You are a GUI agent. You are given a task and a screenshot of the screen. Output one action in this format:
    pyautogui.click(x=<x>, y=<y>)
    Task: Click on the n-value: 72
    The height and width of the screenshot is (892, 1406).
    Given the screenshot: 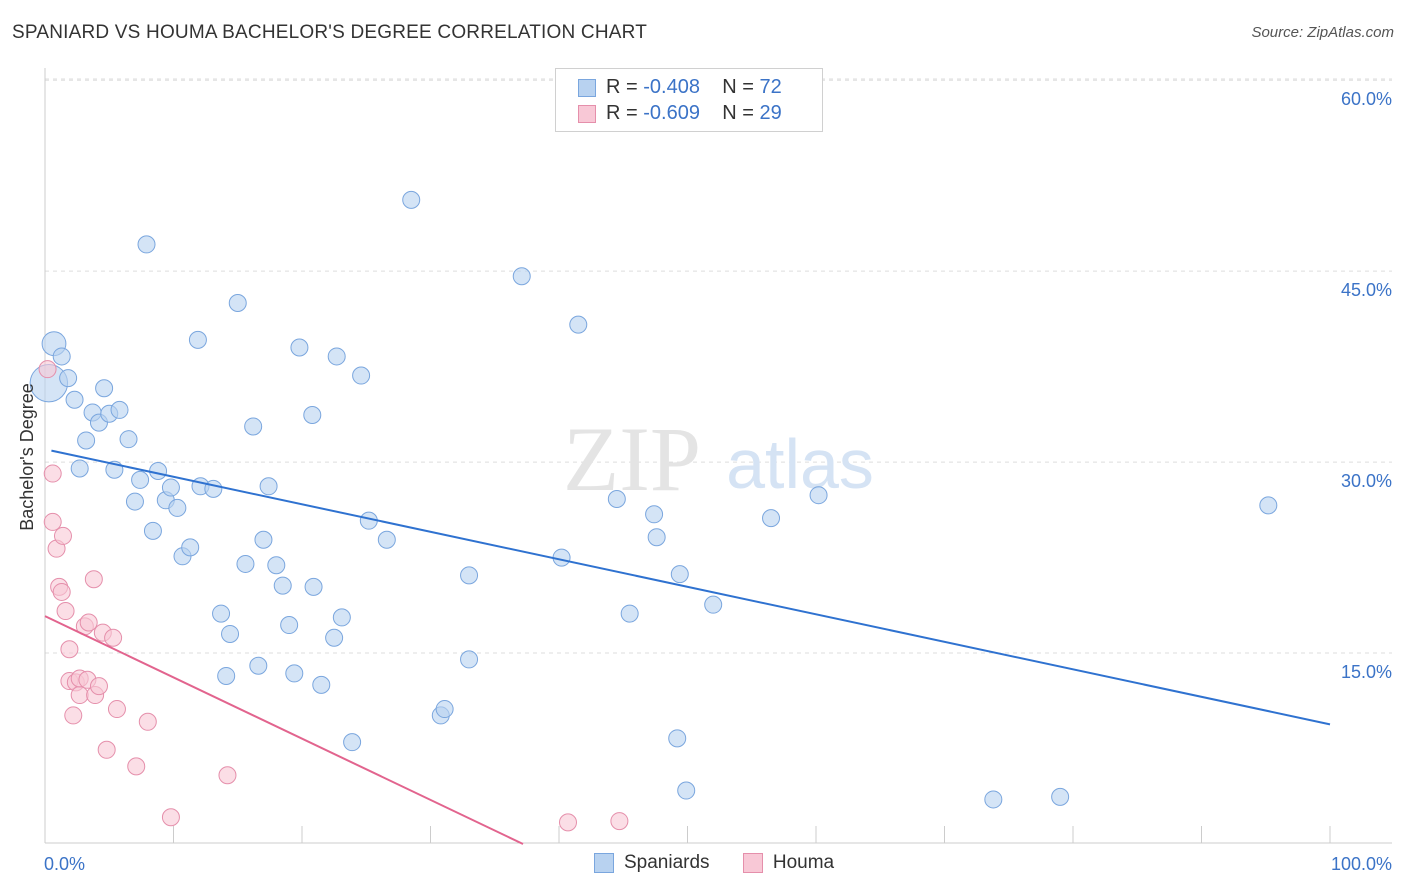 What is the action you would take?
    pyautogui.click(x=770, y=87)
    